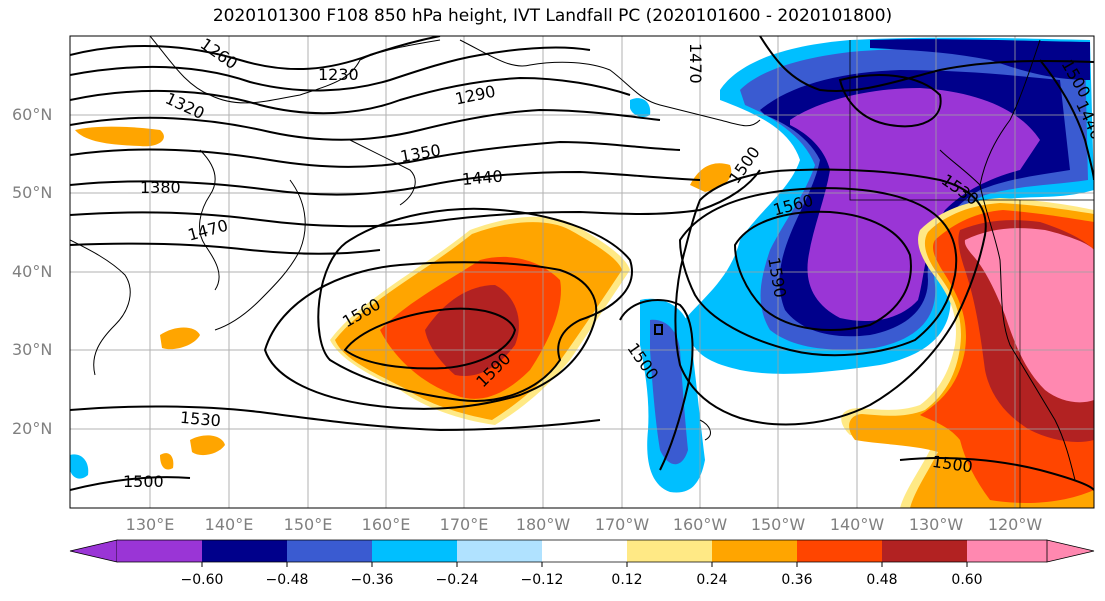  I want to click on lon-label: 140°E, so click(229, 524).